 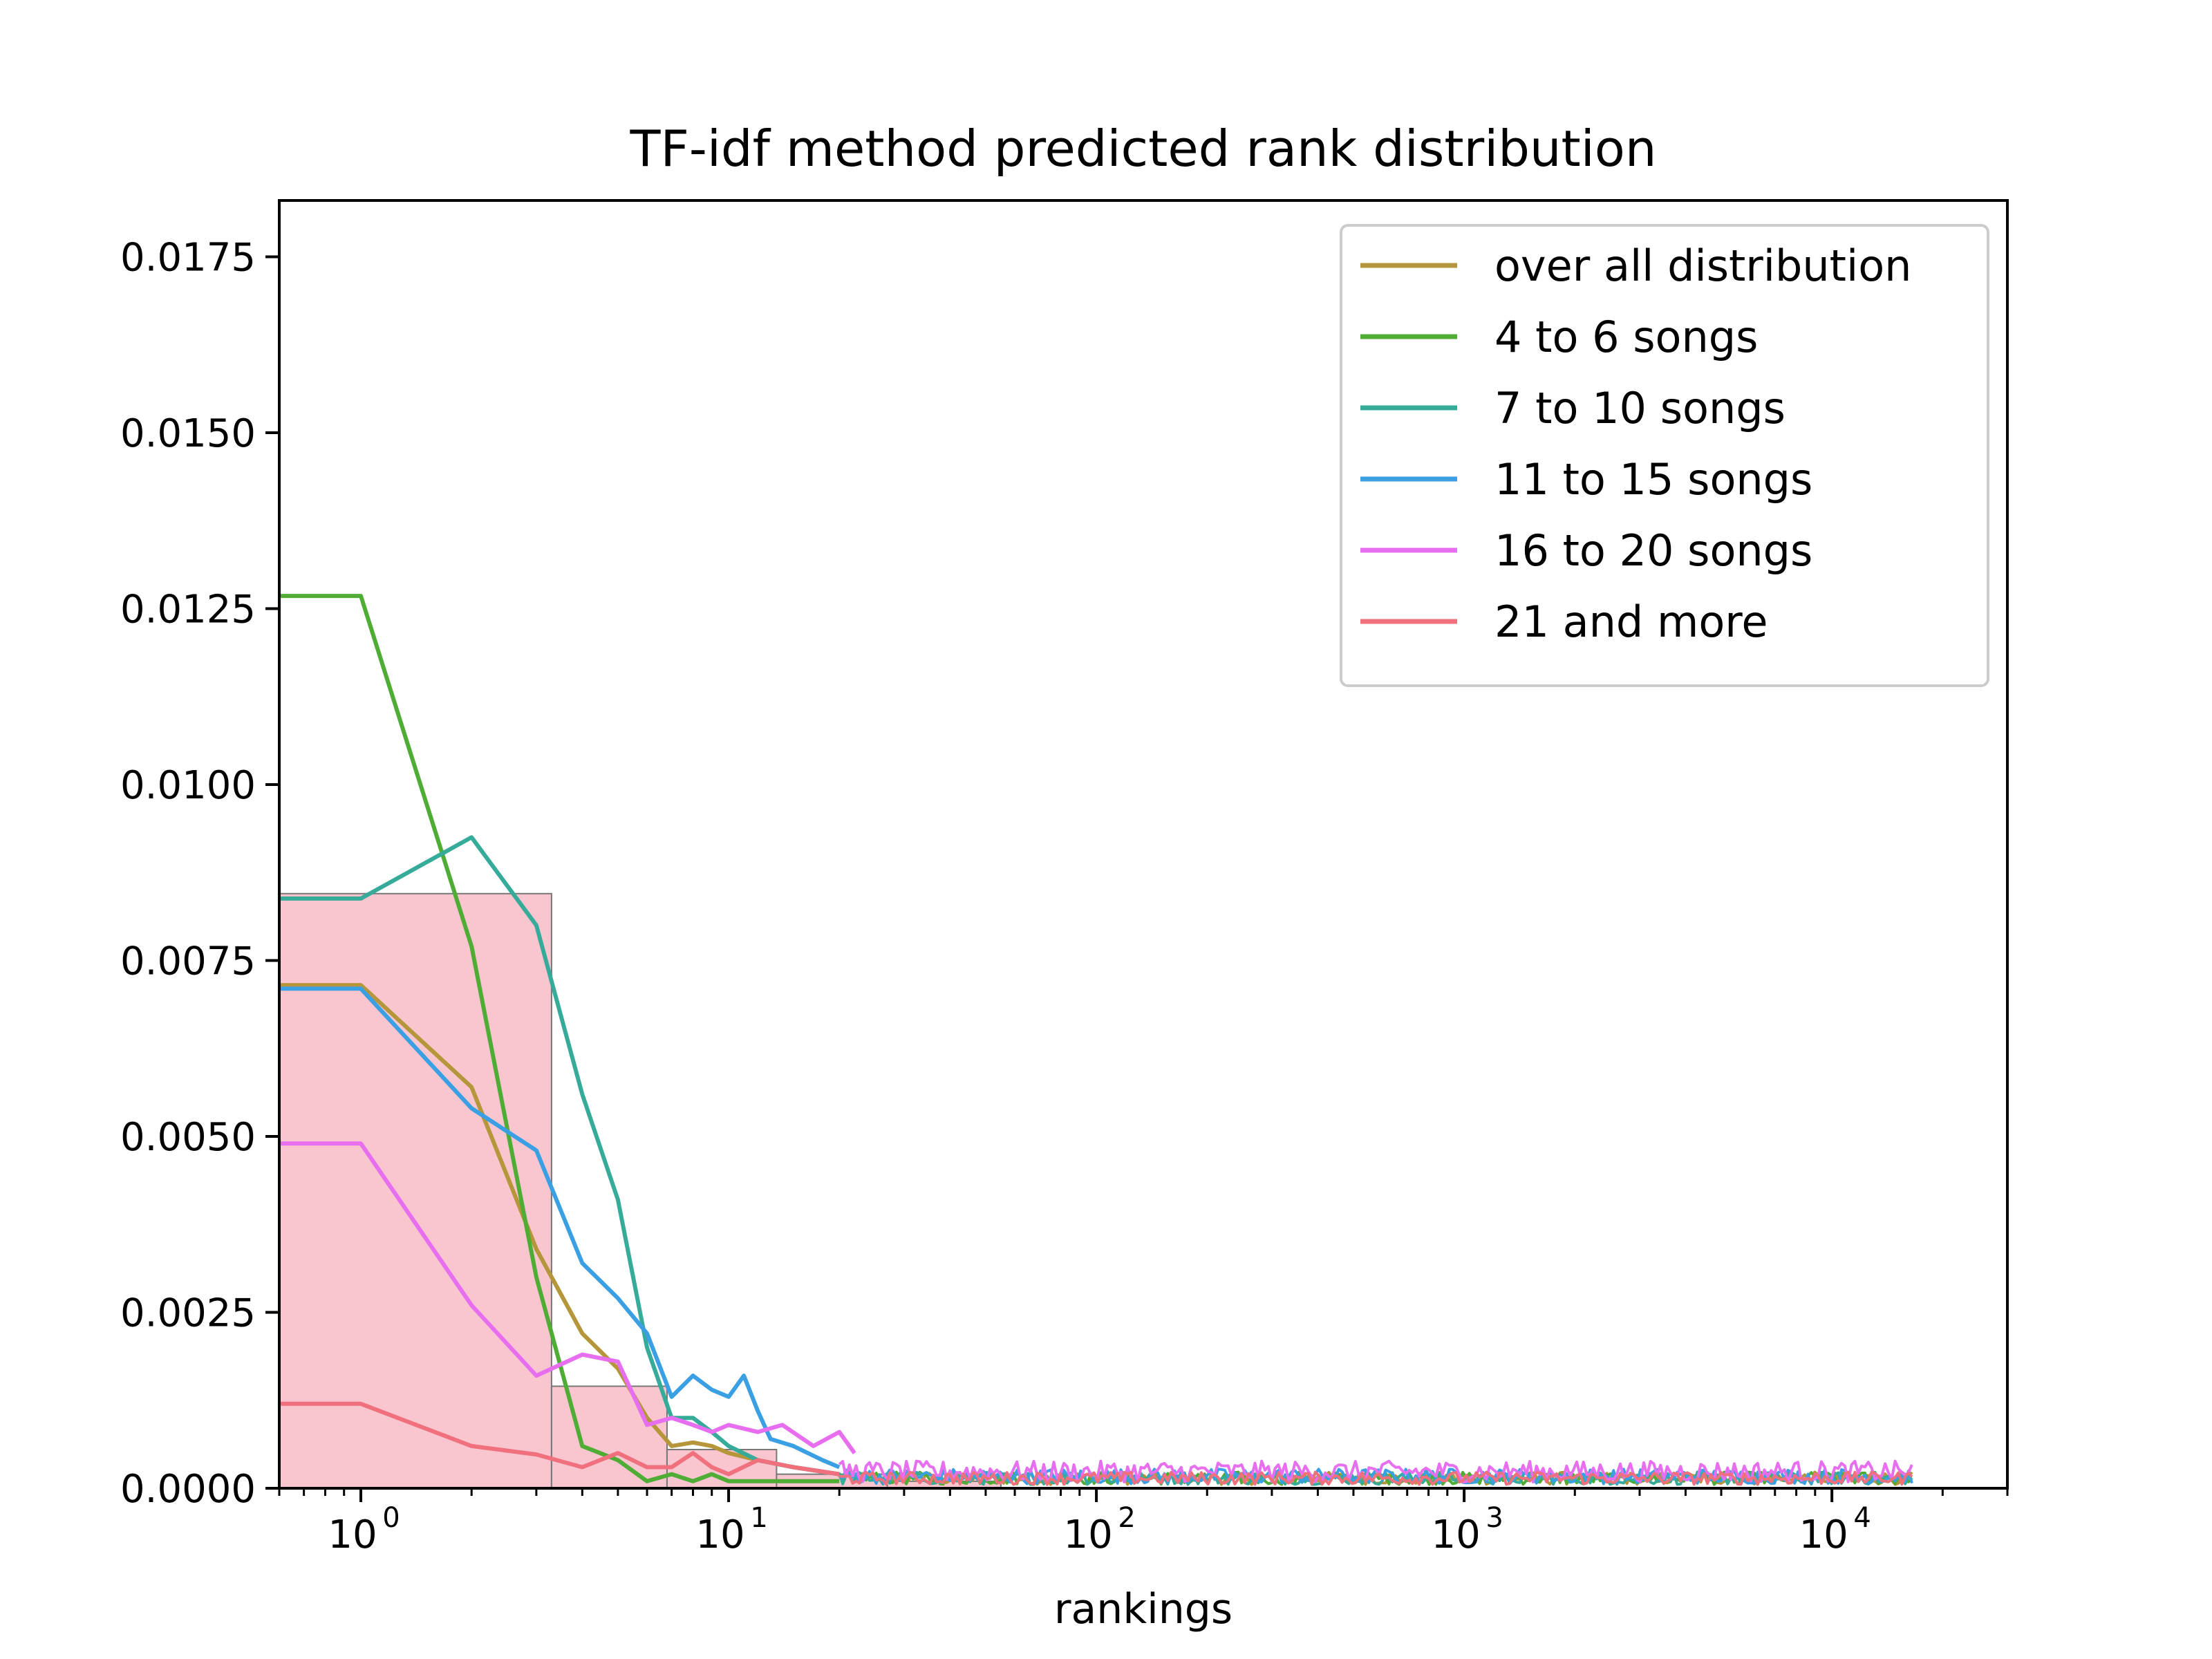 What do you see at coordinates (1626, 337) in the screenshot?
I see `legend-label-1: 4 to 6 songs` at bounding box center [1626, 337].